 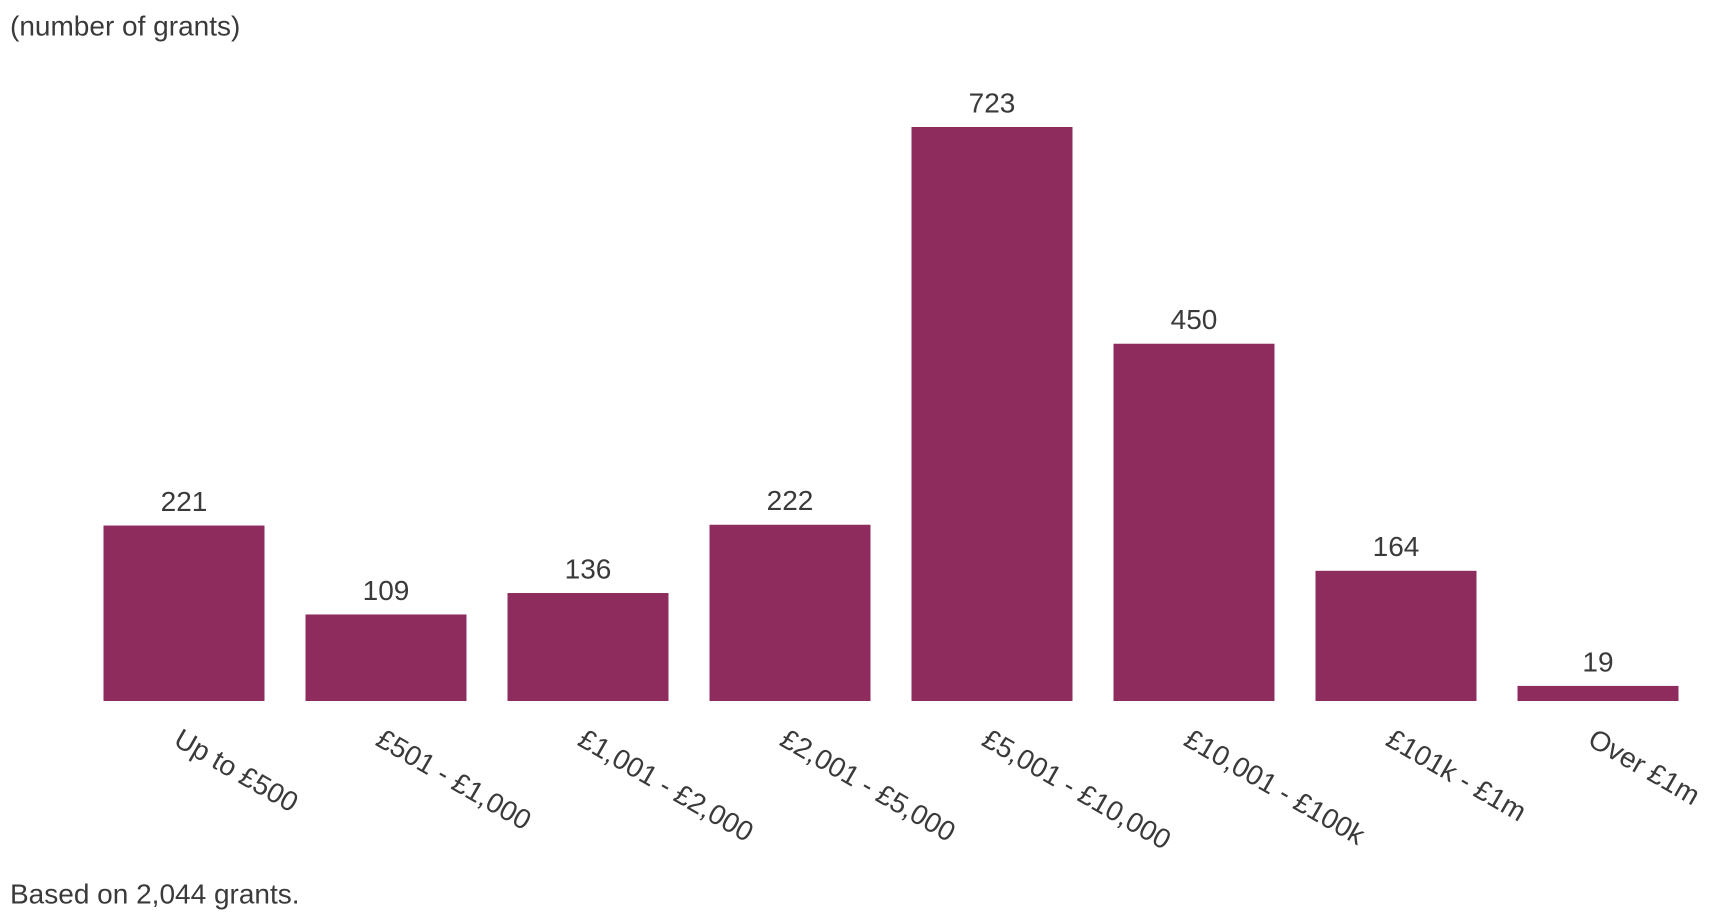 What do you see at coordinates (1644, 767) in the screenshot?
I see `x-tick-label: Over £1m` at bounding box center [1644, 767].